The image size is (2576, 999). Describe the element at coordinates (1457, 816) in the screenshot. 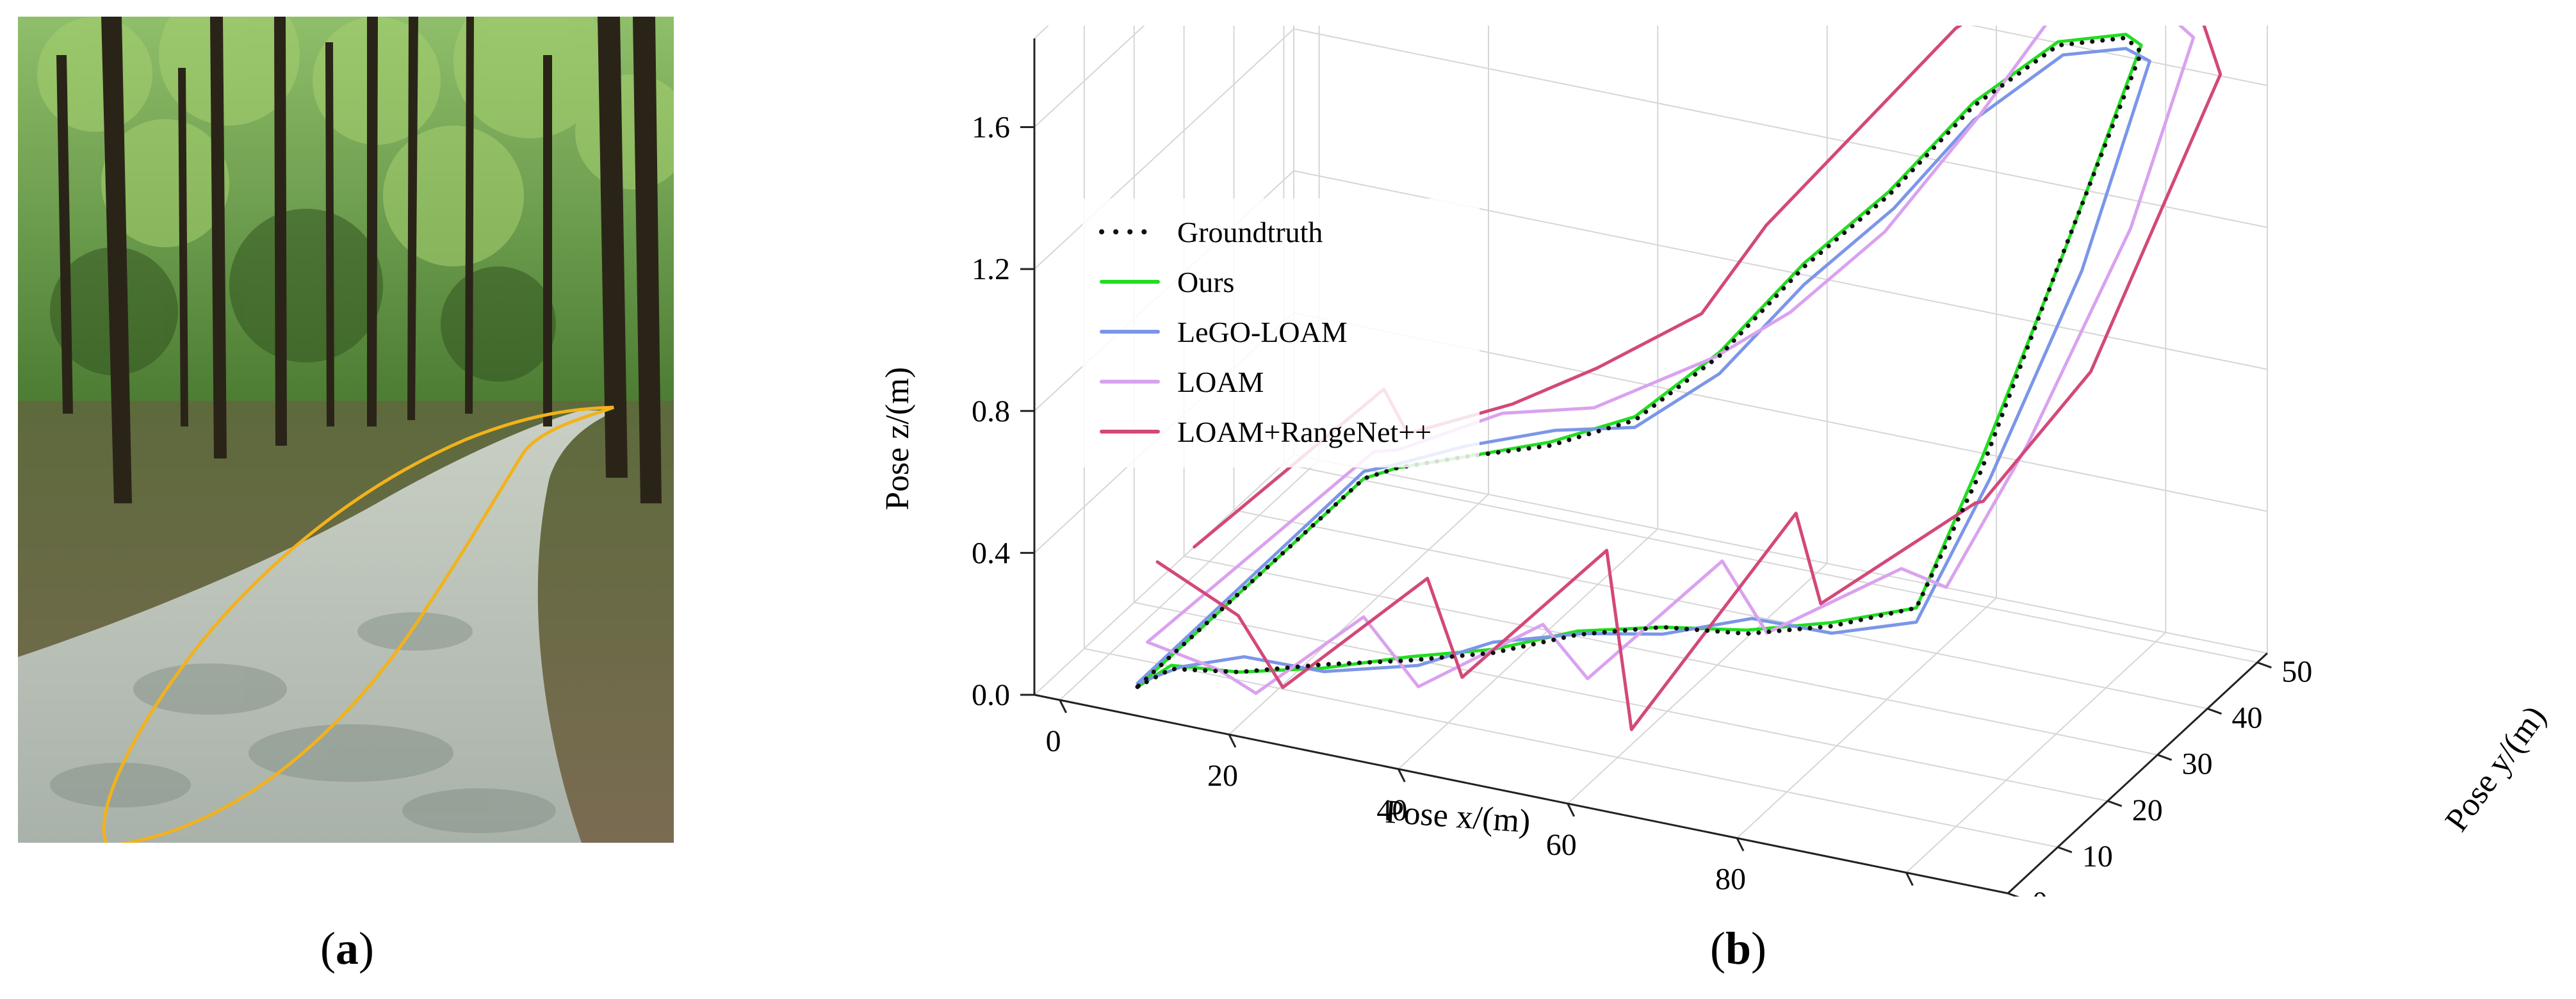

I see `x-axis-label: Pose x/(m)` at that location.